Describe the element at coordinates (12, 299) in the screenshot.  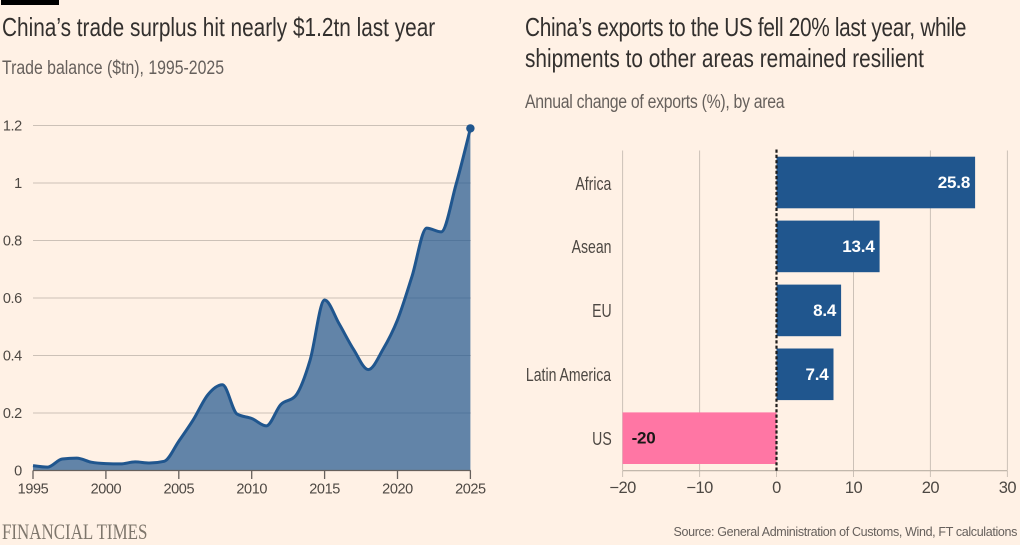
I see `svg-text: 0.6` at that location.